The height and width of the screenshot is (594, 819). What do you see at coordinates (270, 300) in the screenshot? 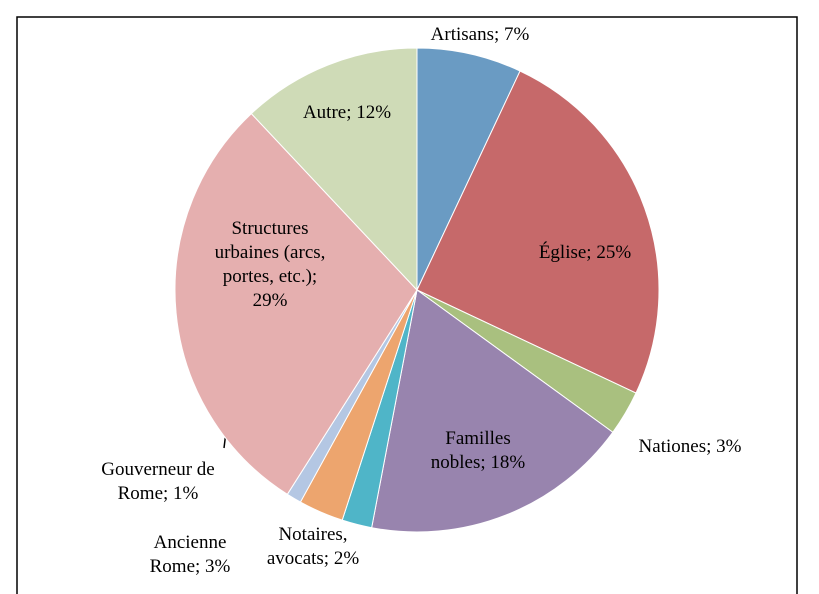
I see `label-line: 29%` at bounding box center [270, 300].